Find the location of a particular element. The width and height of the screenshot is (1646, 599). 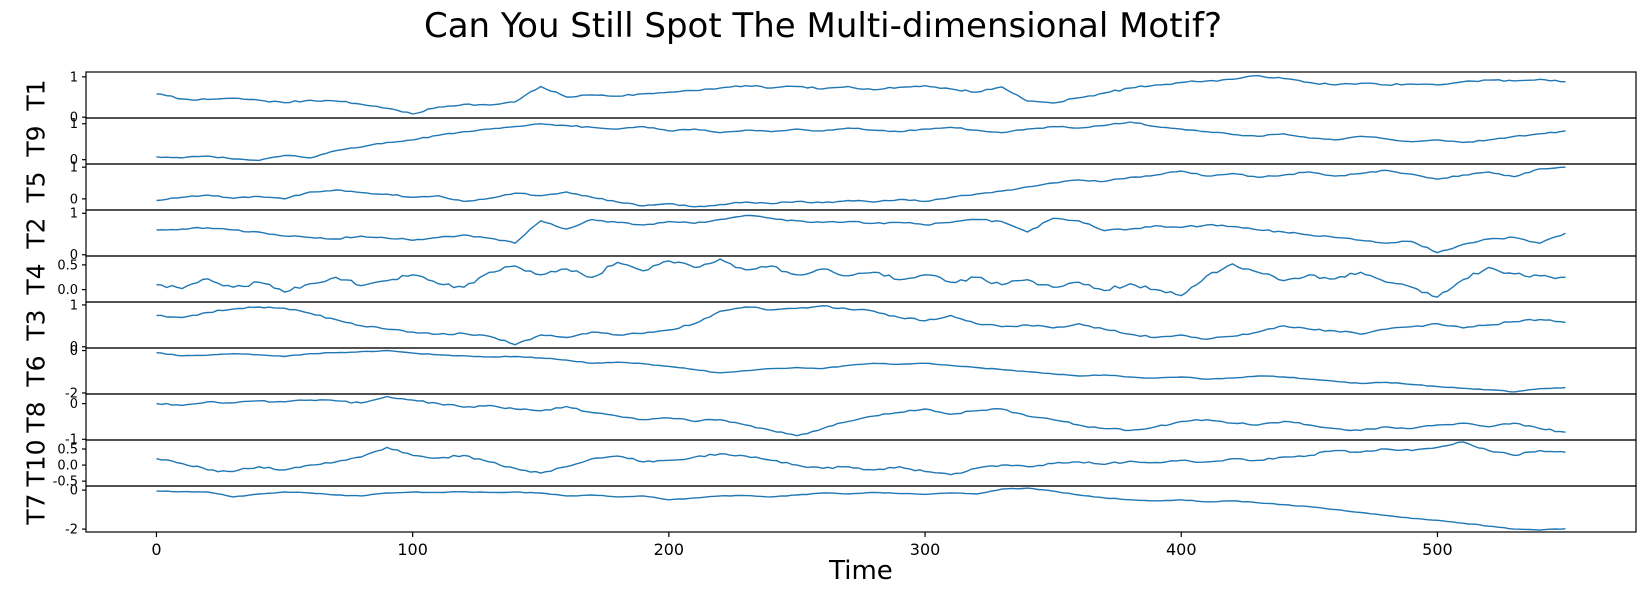

series-line-T8 is located at coordinates (861, 416).